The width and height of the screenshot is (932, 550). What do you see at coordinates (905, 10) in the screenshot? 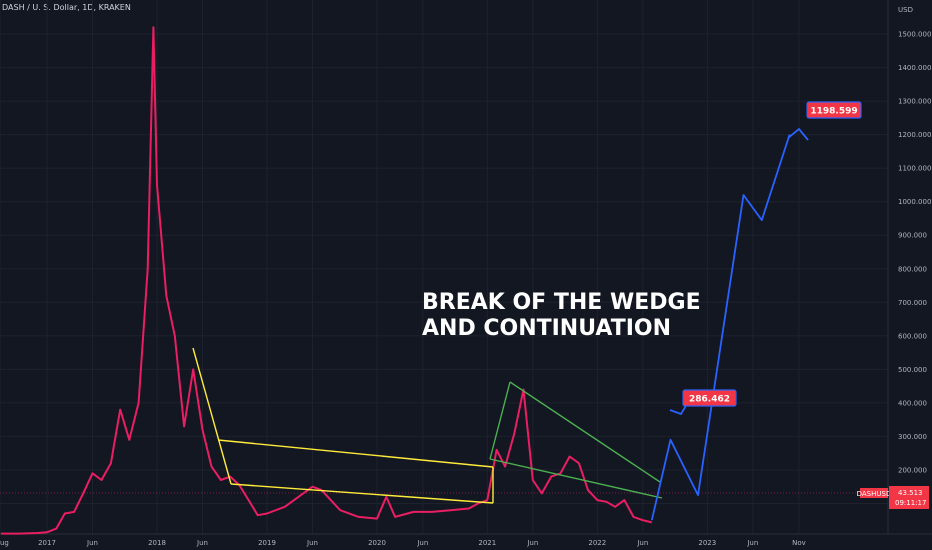
I see `currency-label: USD` at bounding box center [905, 10].